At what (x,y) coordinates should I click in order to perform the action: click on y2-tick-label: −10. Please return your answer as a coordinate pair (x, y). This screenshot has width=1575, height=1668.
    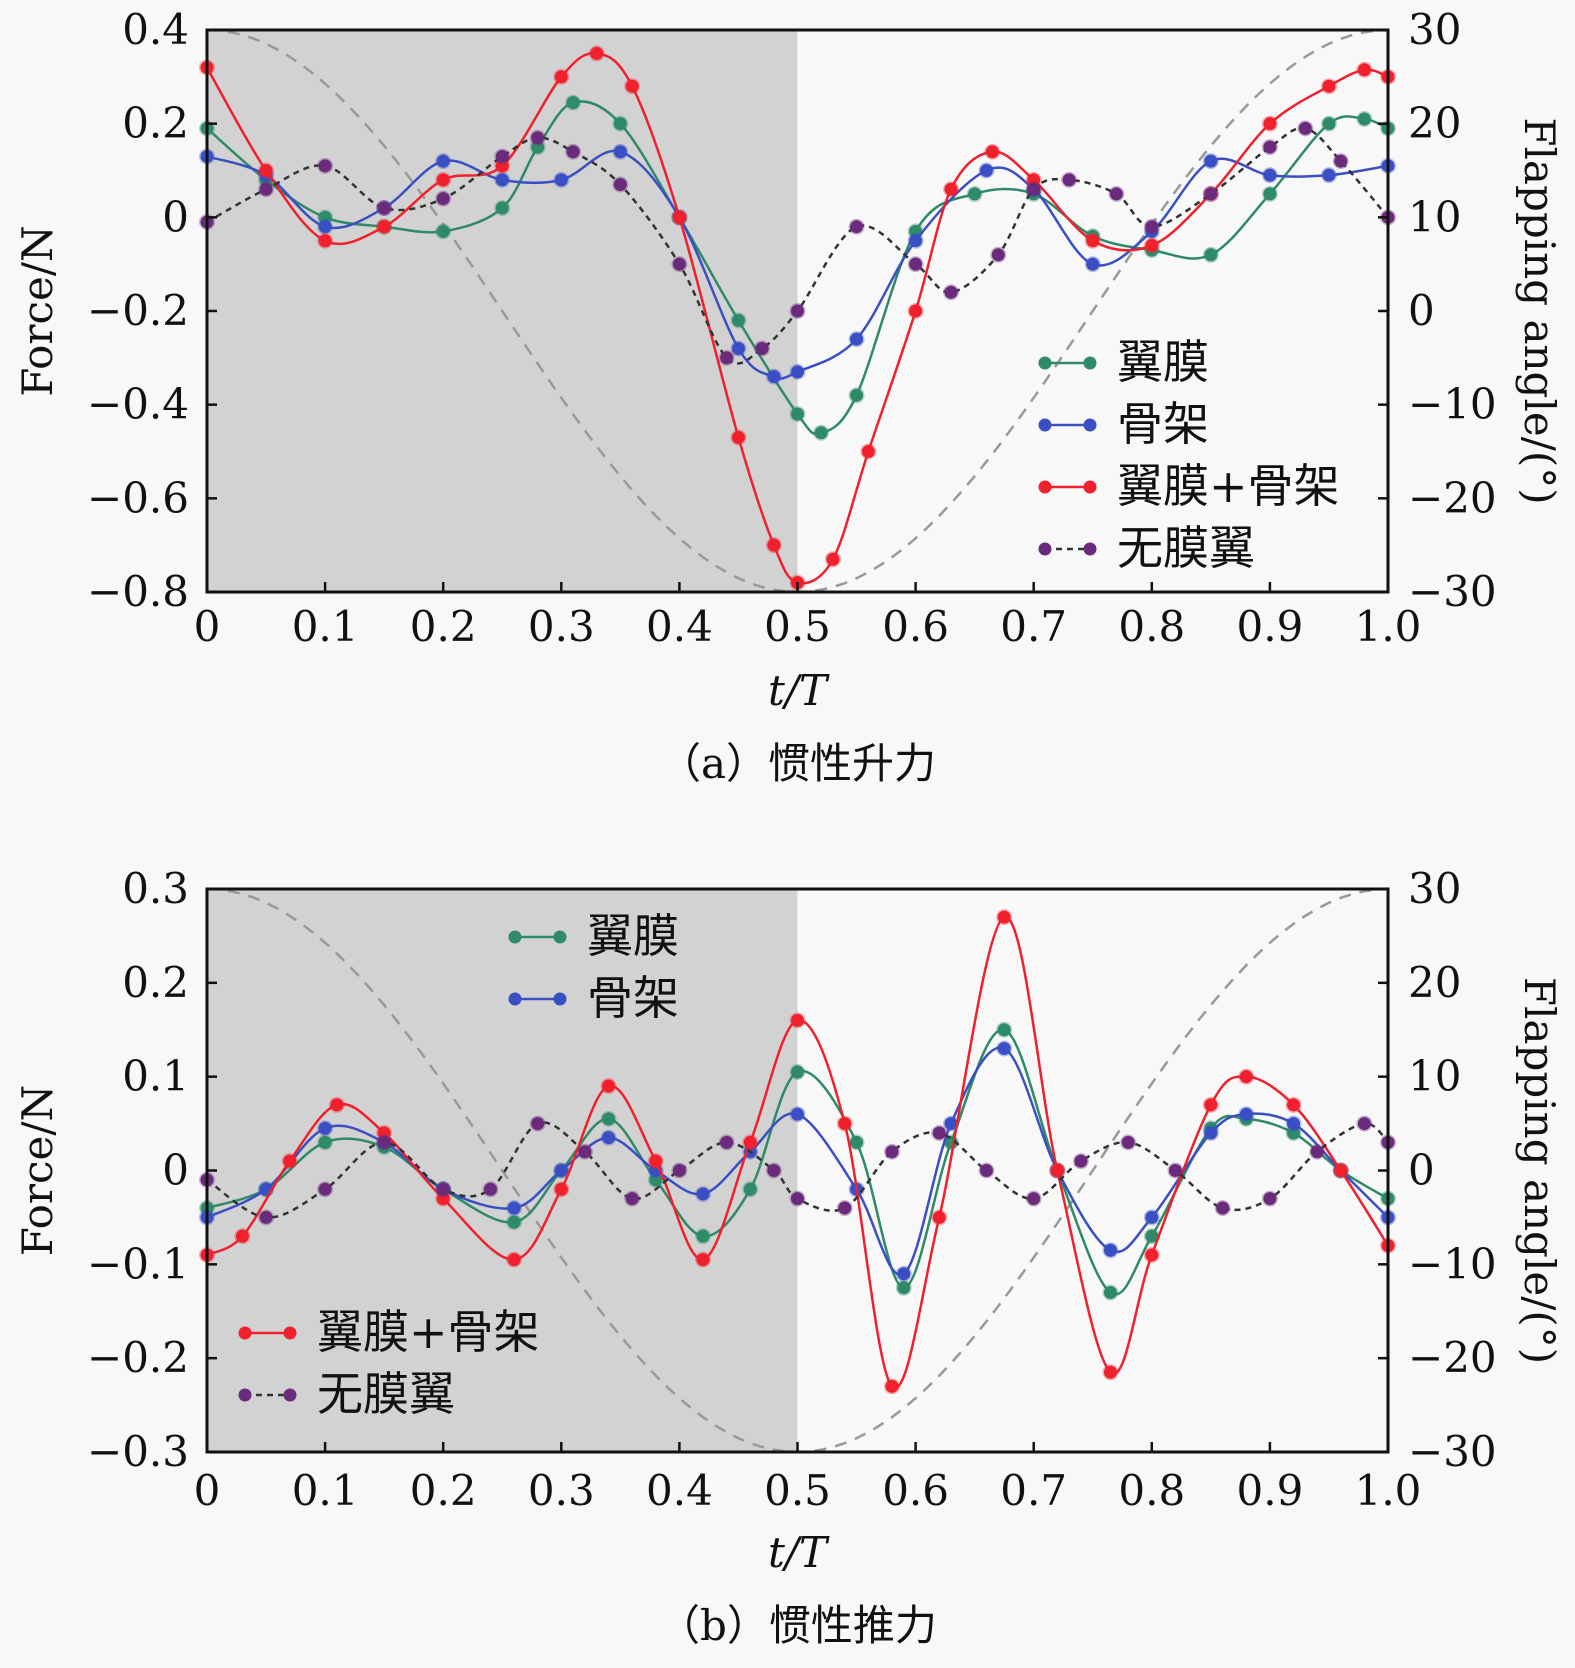
    Looking at the image, I should click on (1452, 1263).